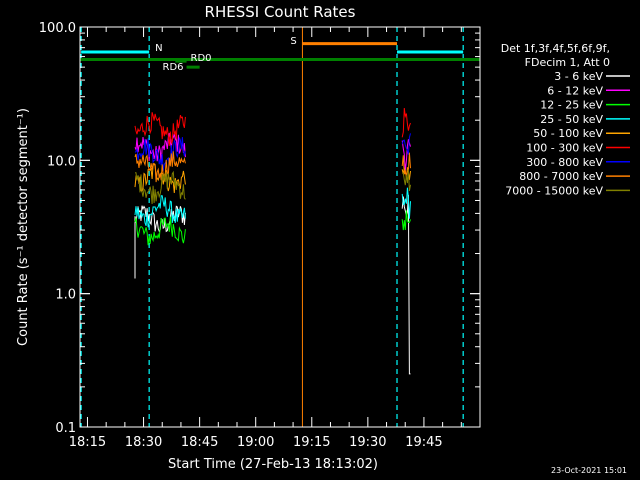  I want to click on annotation-layer: N S RD6 RD0, so click(226, 54).